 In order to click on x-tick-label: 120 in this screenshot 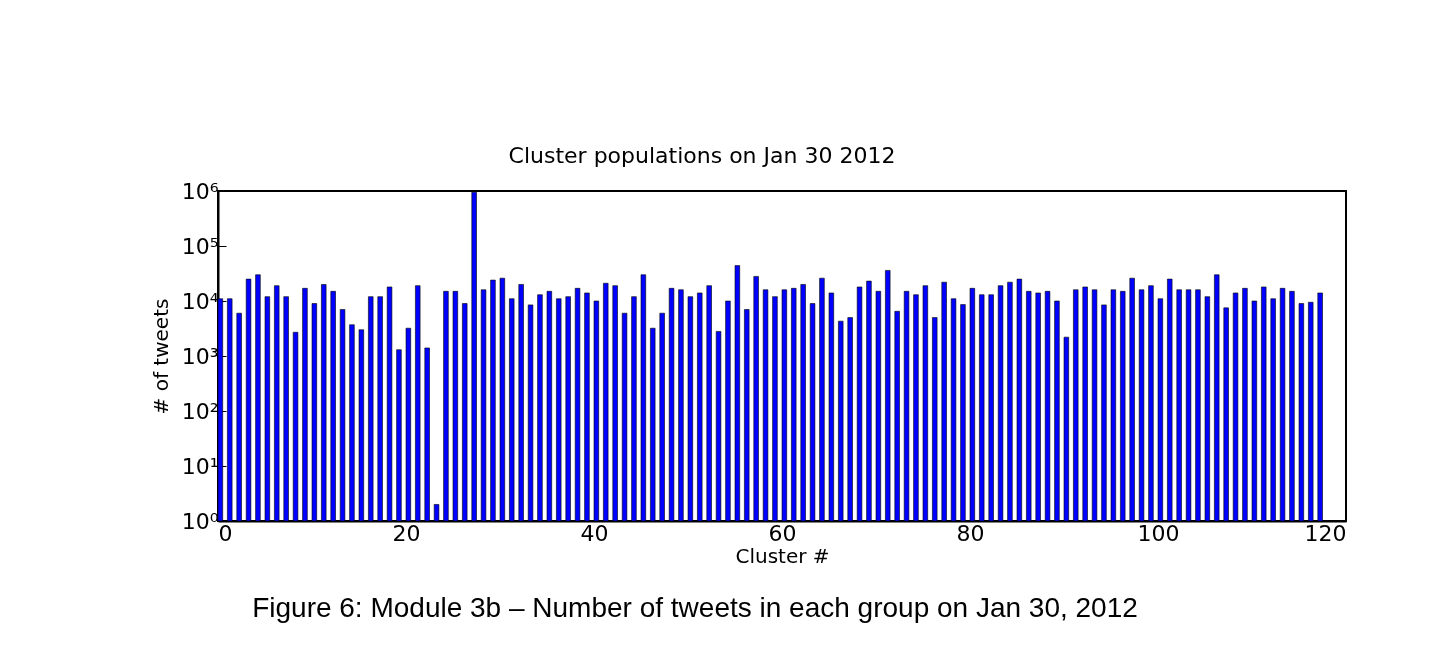, I will do `click(1325, 533)`.